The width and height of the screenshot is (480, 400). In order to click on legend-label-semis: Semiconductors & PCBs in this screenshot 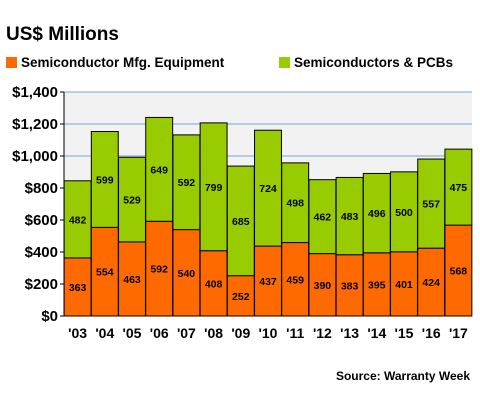, I will do `click(373, 62)`.